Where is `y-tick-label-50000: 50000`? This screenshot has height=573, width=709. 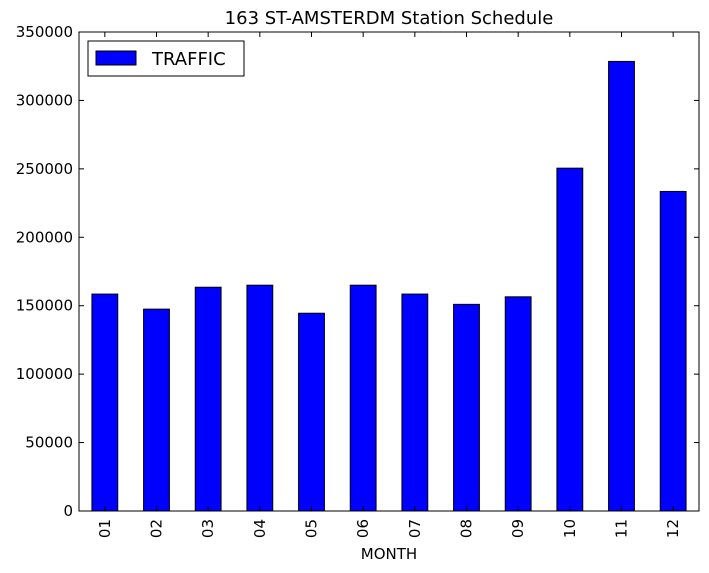 y-tick-label-50000: 50000 is located at coordinates (49, 443).